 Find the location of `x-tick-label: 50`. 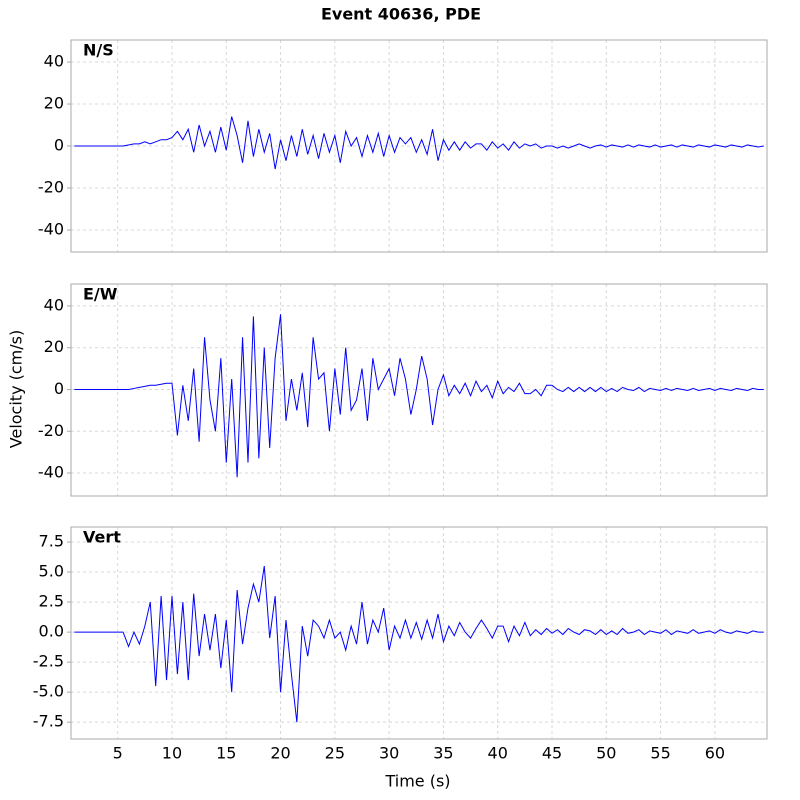

x-tick-label: 50 is located at coordinates (606, 753).